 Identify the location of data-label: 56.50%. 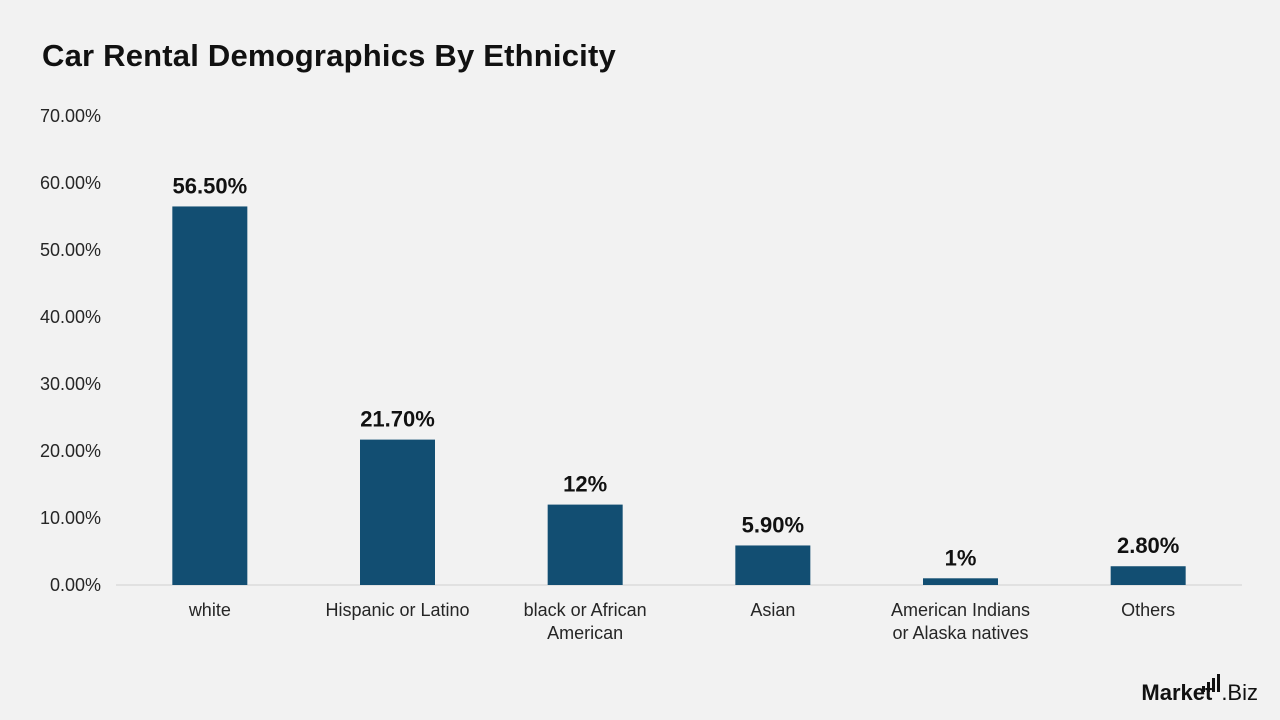
(210, 185).